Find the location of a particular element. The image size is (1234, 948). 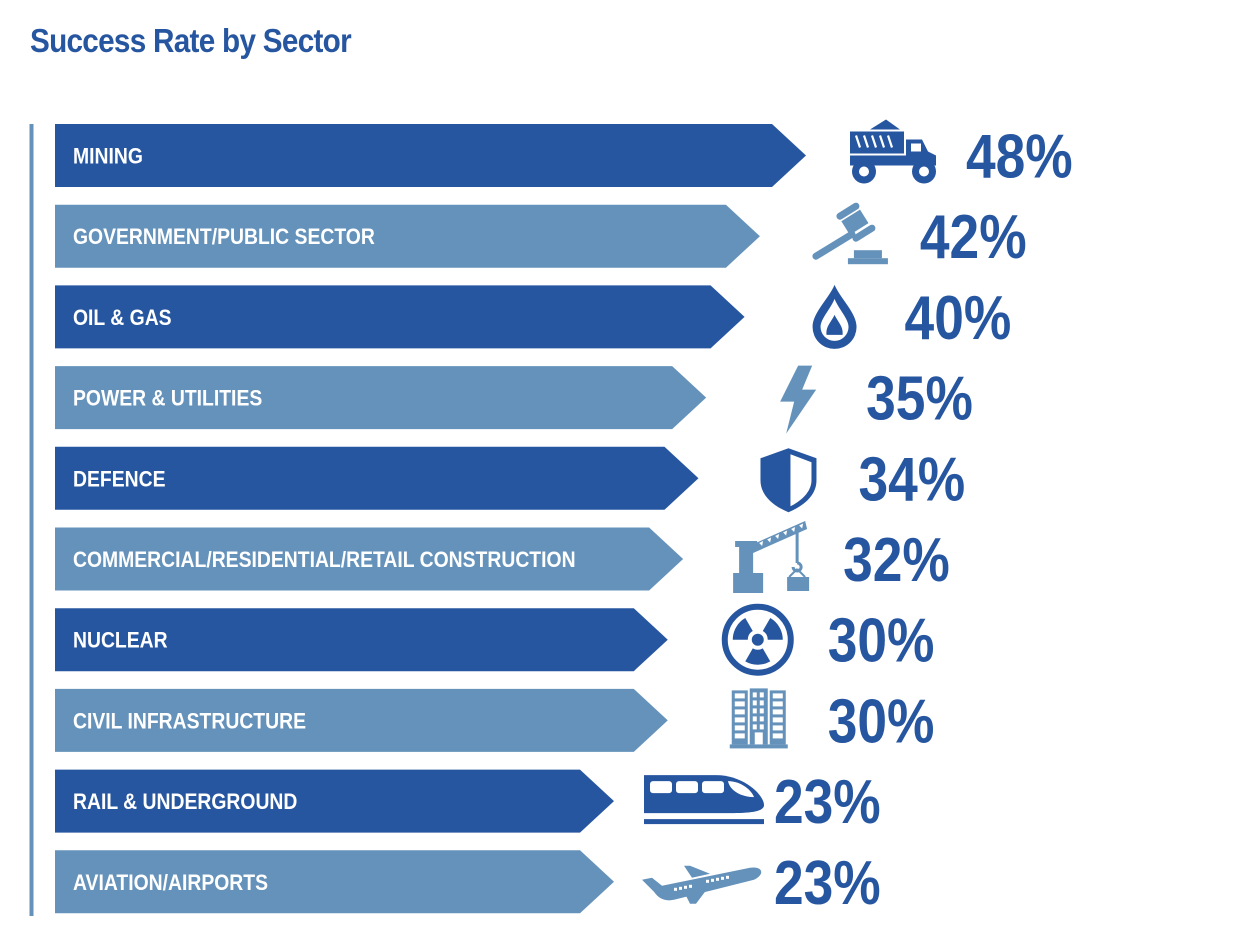

value-label: 48% is located at coordinates (1019, 157).